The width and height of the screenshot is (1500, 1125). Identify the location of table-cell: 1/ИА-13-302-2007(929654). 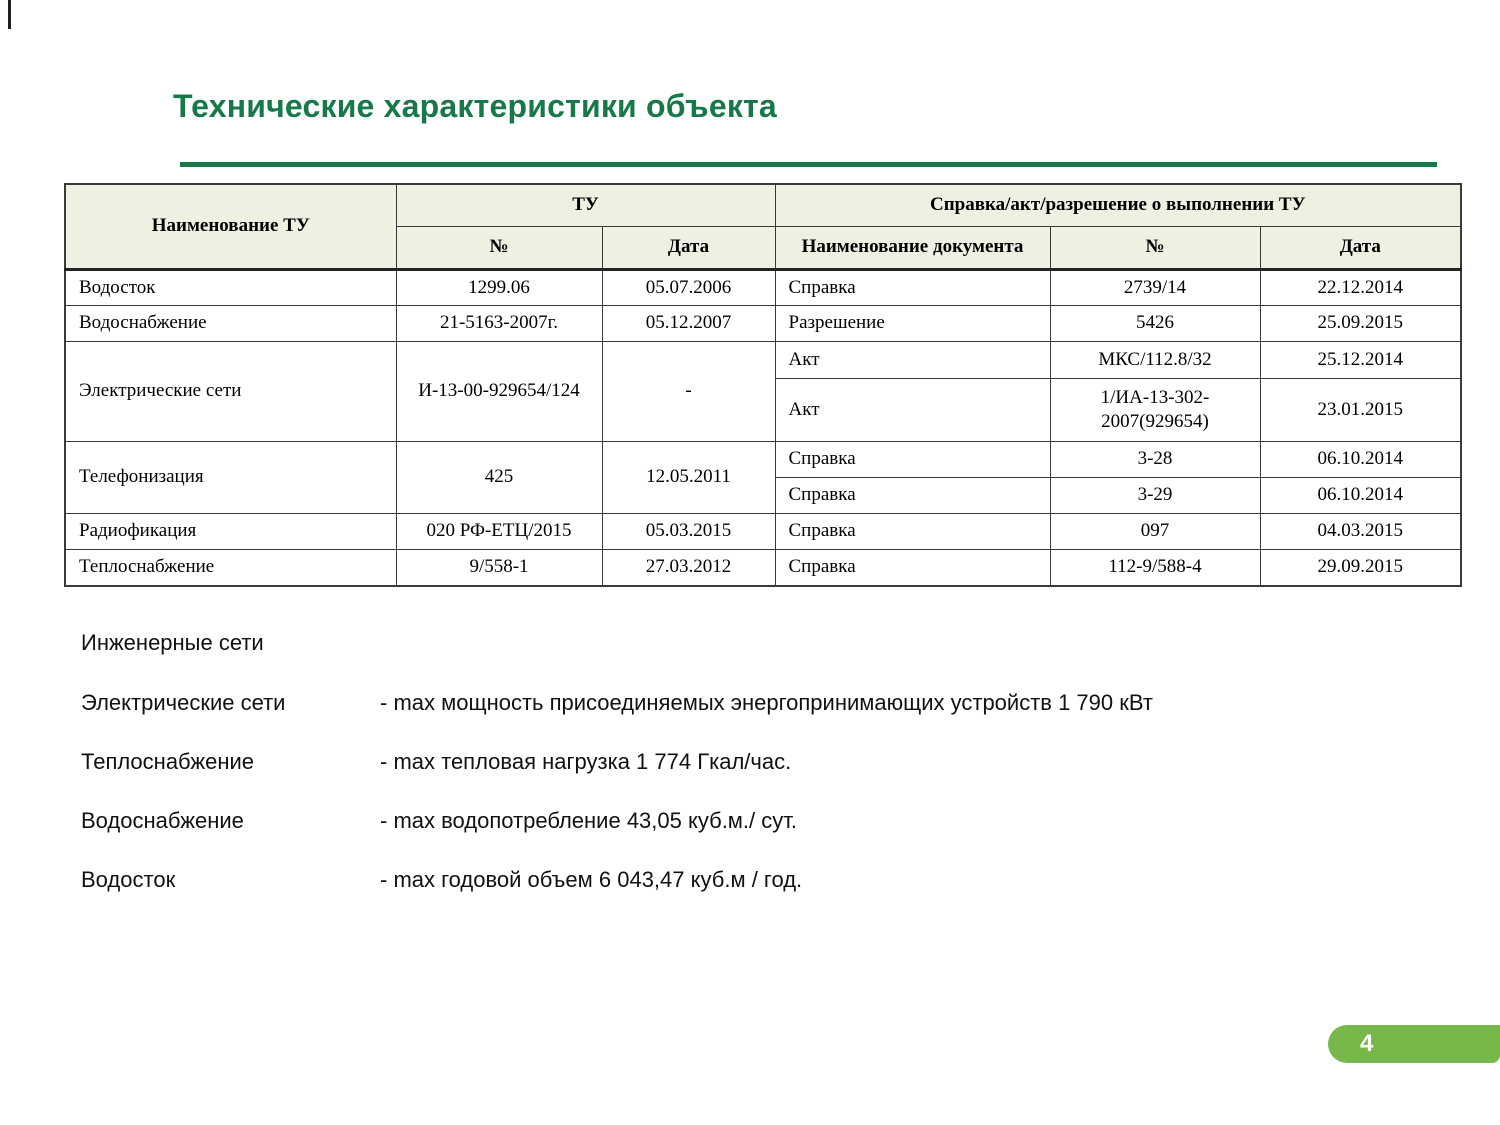
(1155, 409).